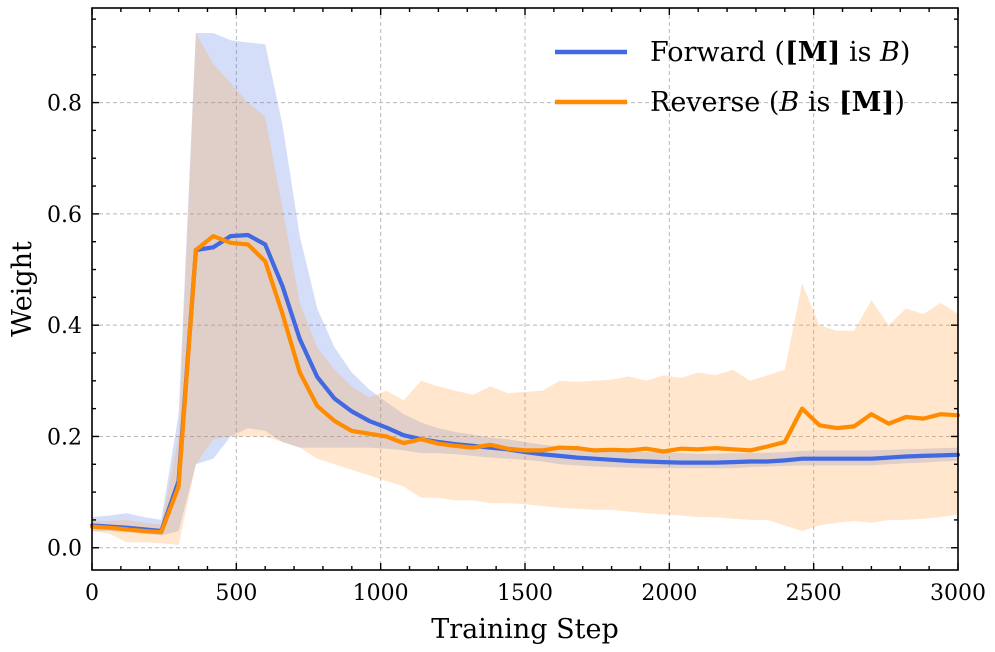 This screenshot has width=995, height=652. I want to click on y-tick-label: 0.8, so click(64, 104).